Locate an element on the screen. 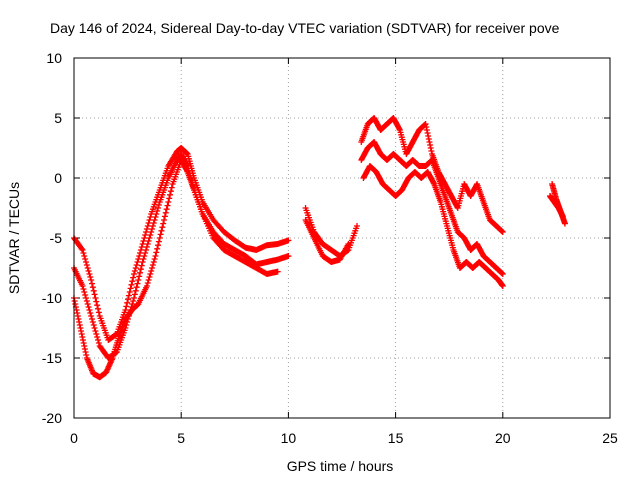 The image size is (640, 480). x-axis-label: GPS time / hours is located at coordinates (340, 466).